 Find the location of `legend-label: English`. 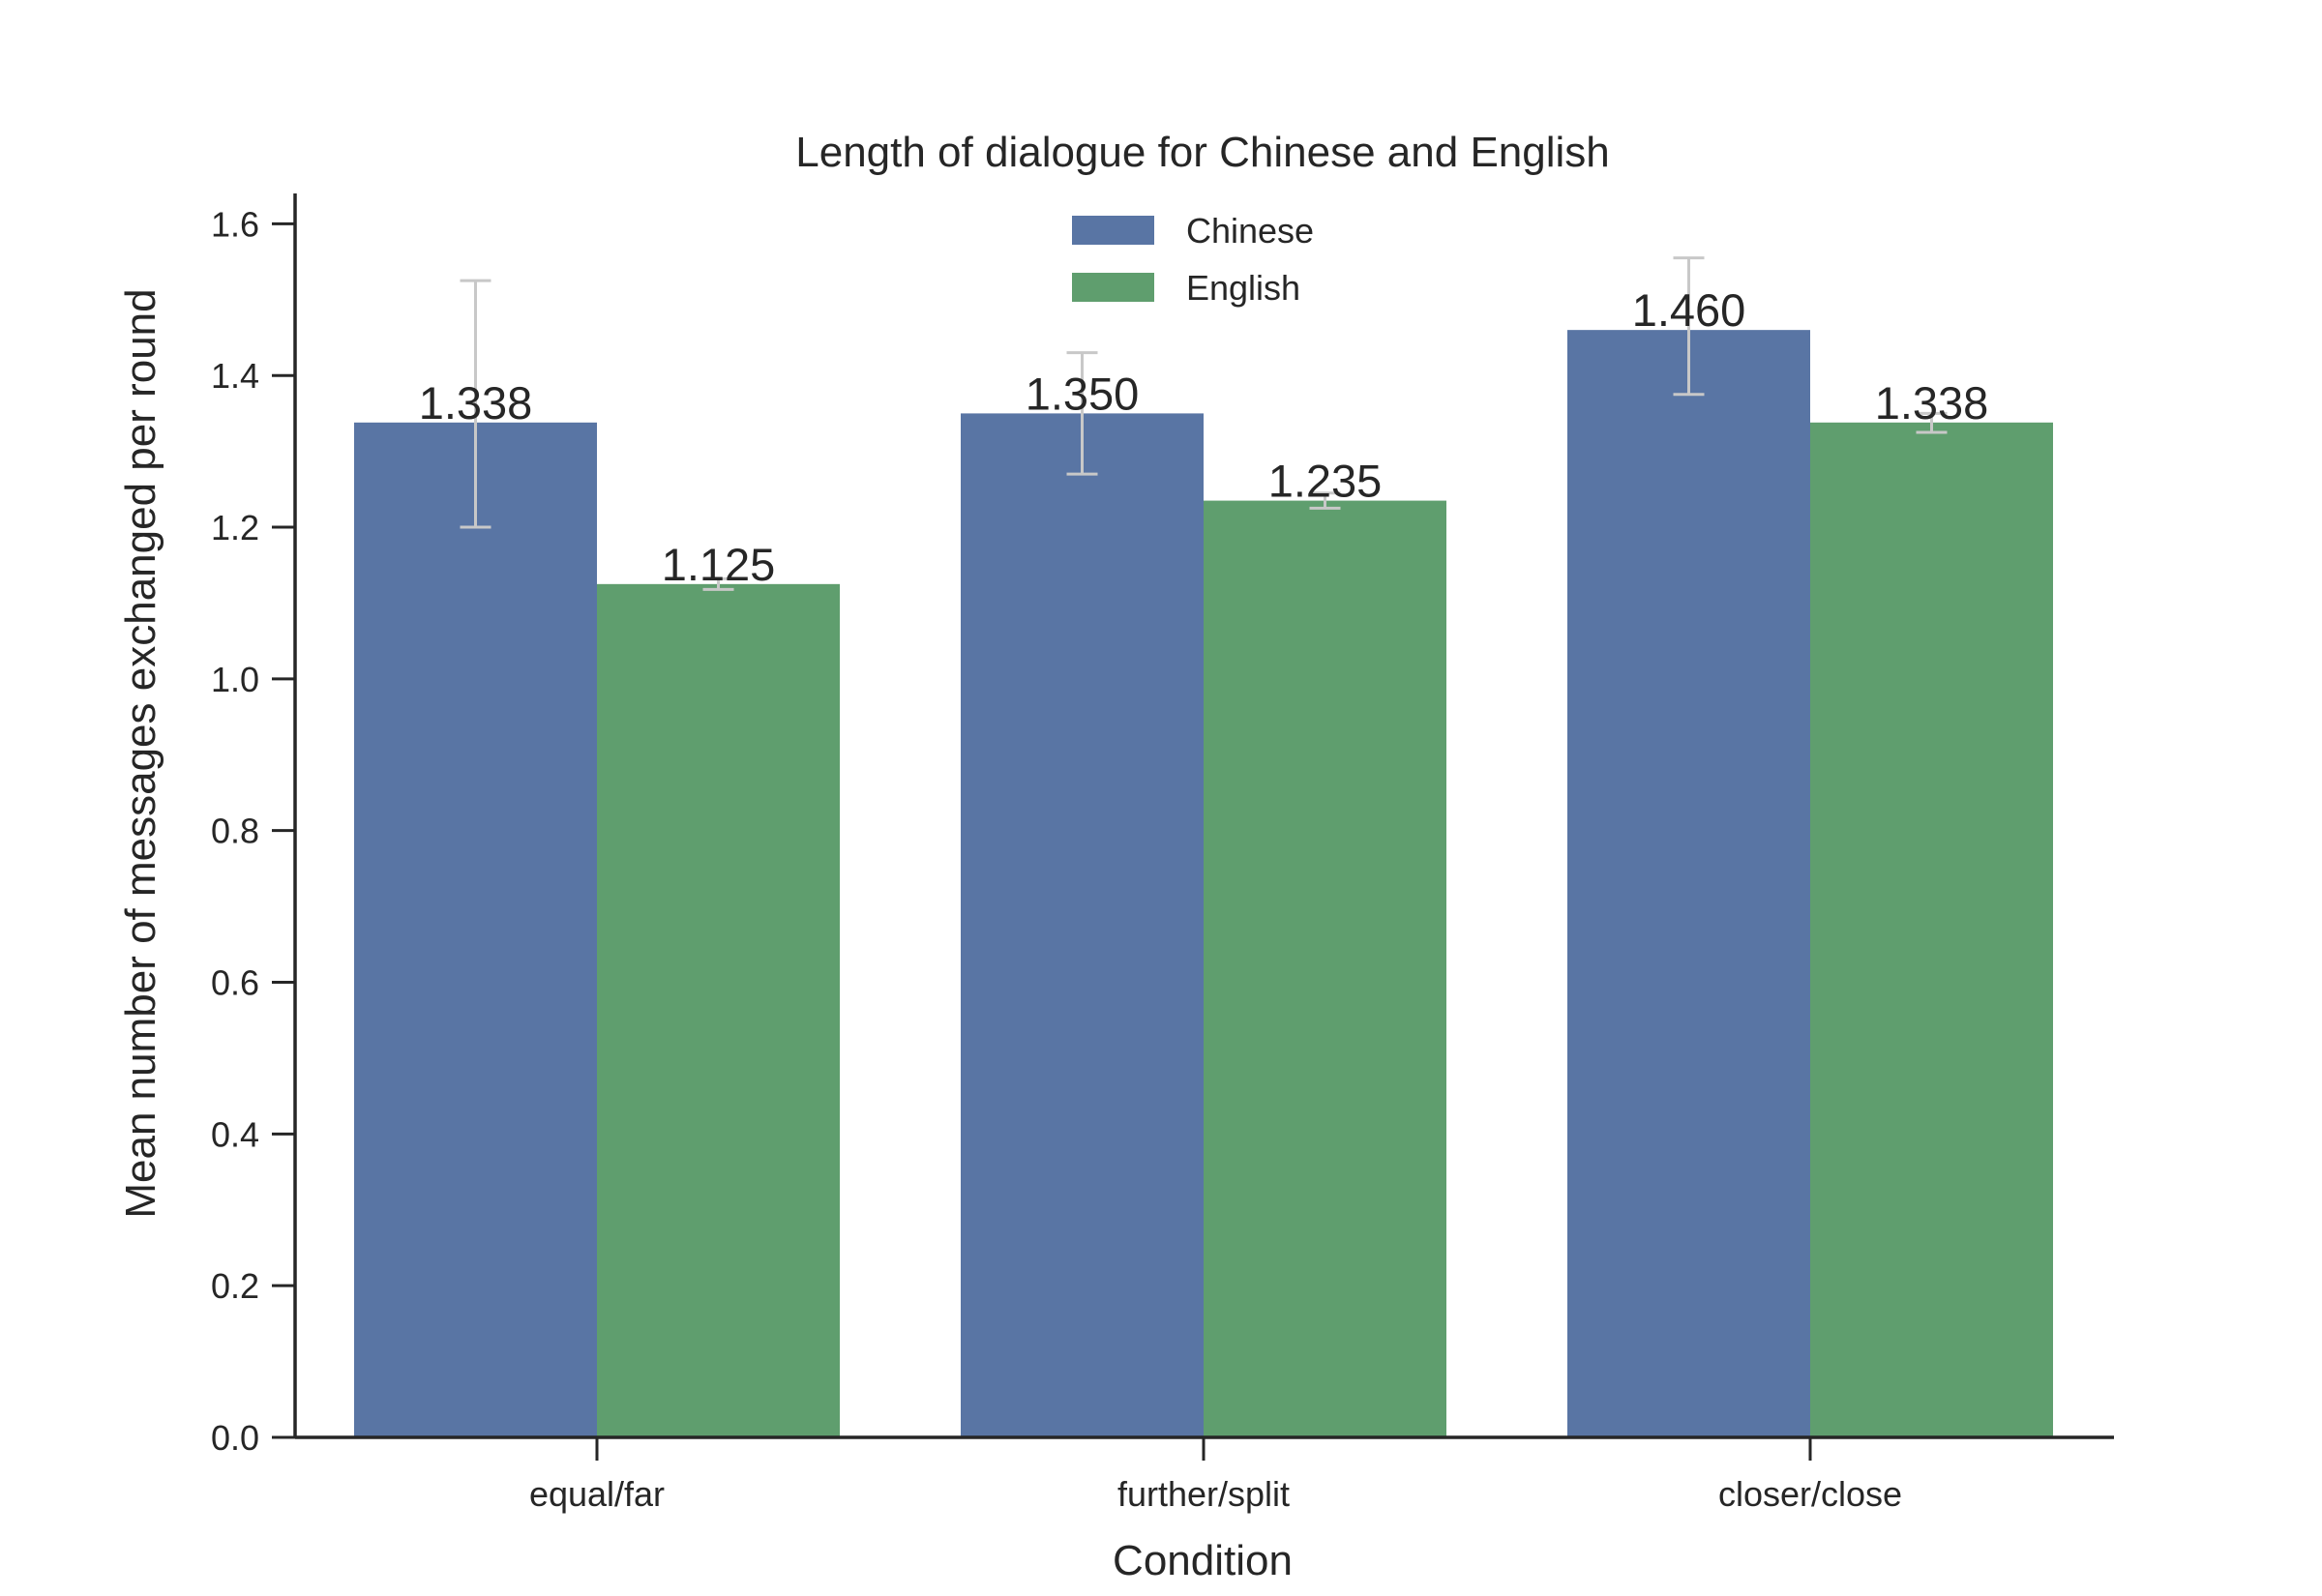

legend-label: English is located at coordinates (1243, 288).